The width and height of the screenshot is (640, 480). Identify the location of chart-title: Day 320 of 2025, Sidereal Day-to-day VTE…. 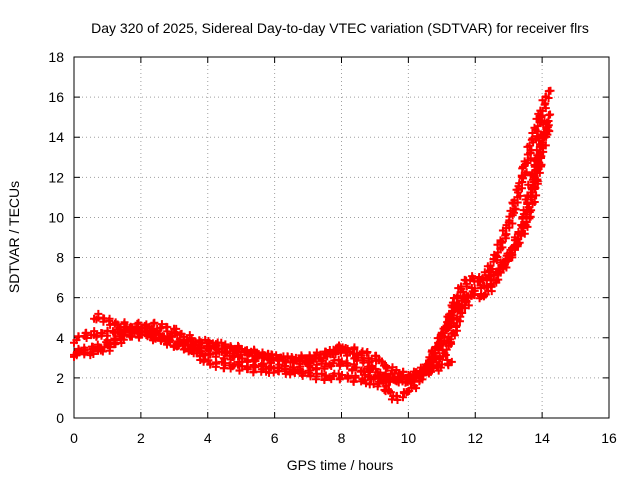
(340, 28).